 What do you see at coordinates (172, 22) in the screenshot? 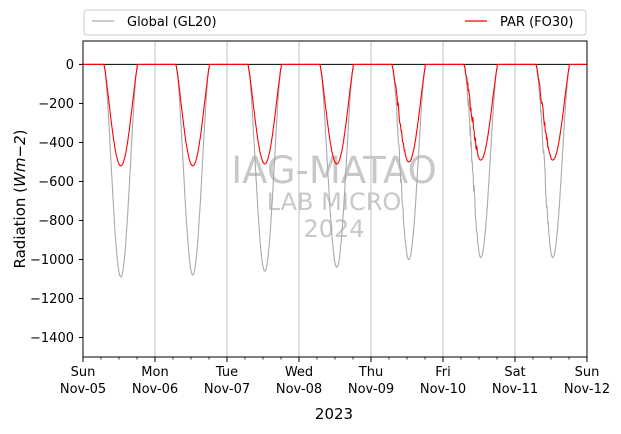
I see `legend-label-global: Global (GL20)` at bounding box center [172, 22].